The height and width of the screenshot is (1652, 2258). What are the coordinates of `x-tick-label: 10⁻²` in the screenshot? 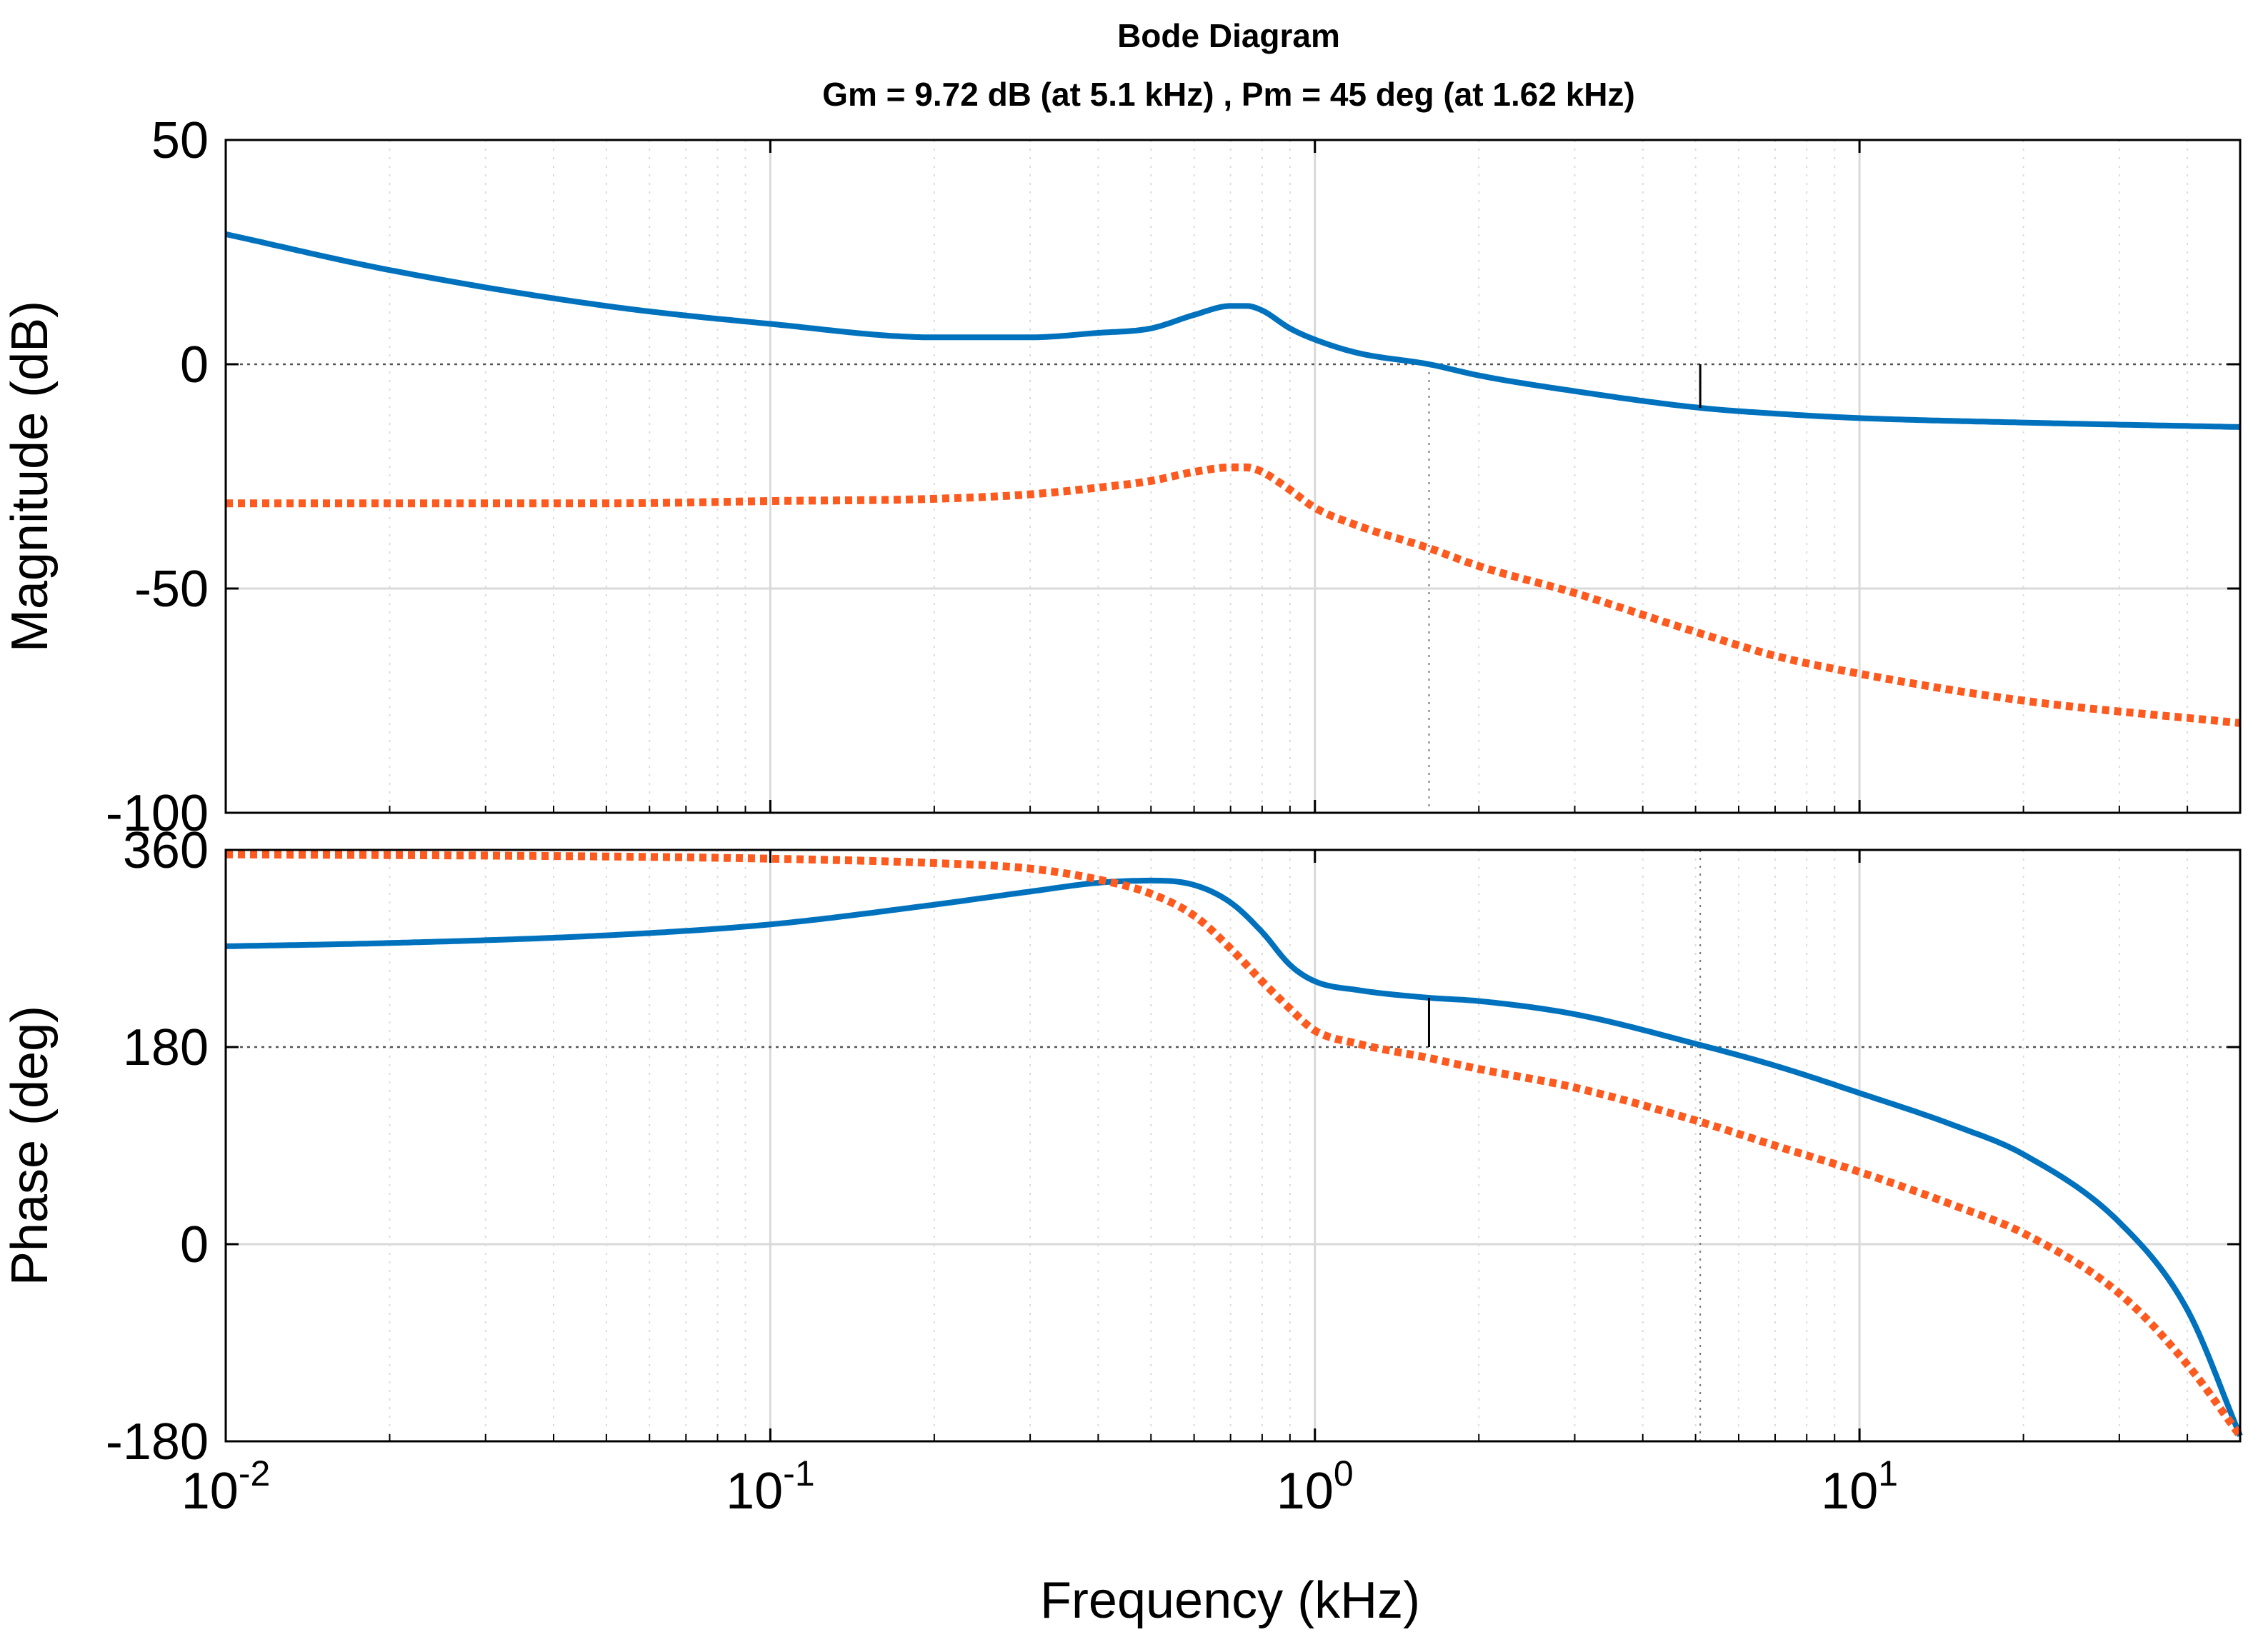 It's located at (226, 1486).